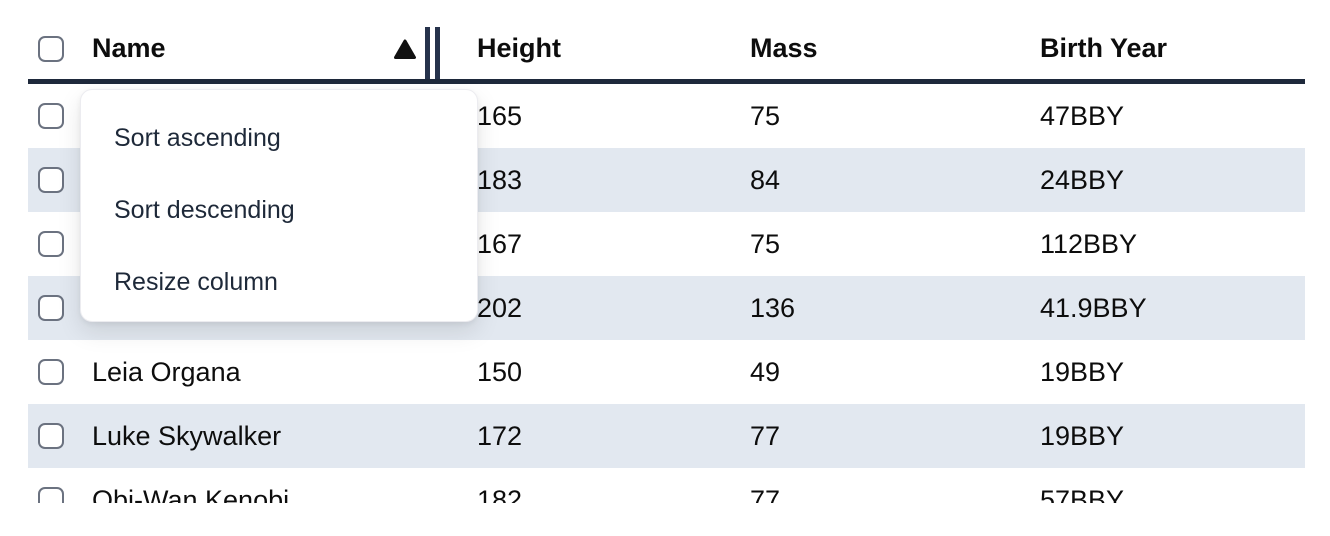  I want to click on select-all-checkbox, so click(51, 48).